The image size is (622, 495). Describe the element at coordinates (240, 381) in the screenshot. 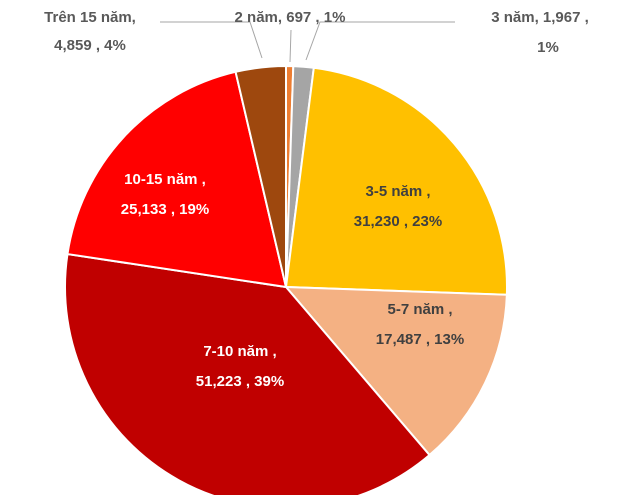

I see `data-label: 51,223 , 39%` at that location.